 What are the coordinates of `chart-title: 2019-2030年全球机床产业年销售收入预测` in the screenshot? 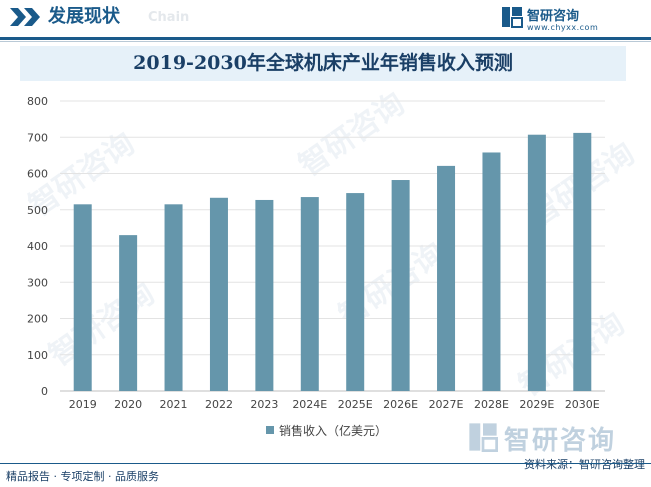 It's located at (323, 63).